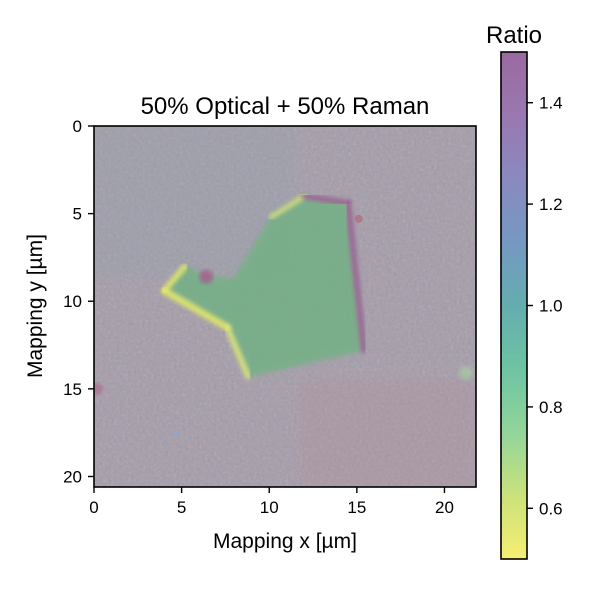  What do you see at coordinates (551, 306) in the screenshot?
I see `colorbar-tick-label: 1.0` at bounding box center [551, 306].